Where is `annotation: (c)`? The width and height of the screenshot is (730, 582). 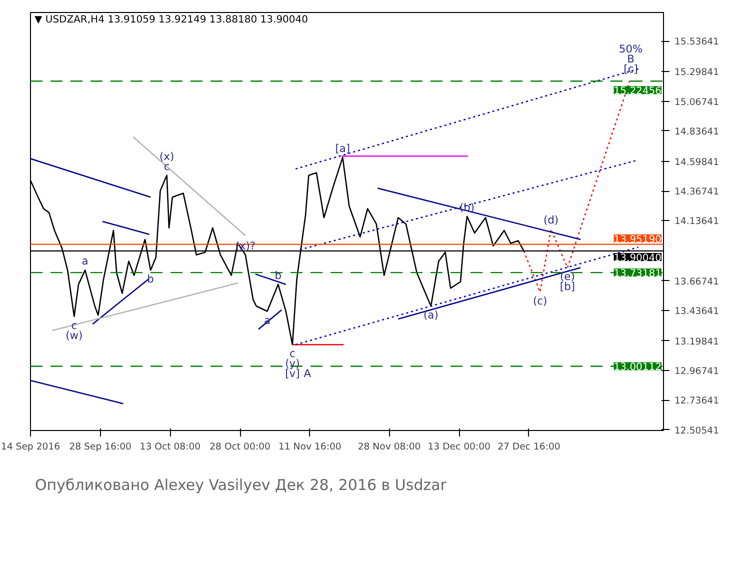 annotation: (c) is located at coordinates (540, 301).